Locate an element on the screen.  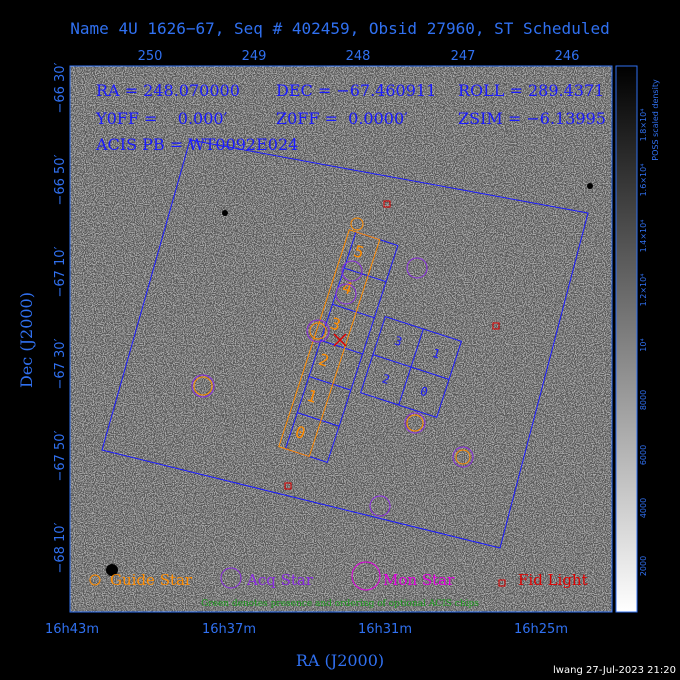
colorbar-tick-label: 10⁴ is located at coordinates (643, 344).